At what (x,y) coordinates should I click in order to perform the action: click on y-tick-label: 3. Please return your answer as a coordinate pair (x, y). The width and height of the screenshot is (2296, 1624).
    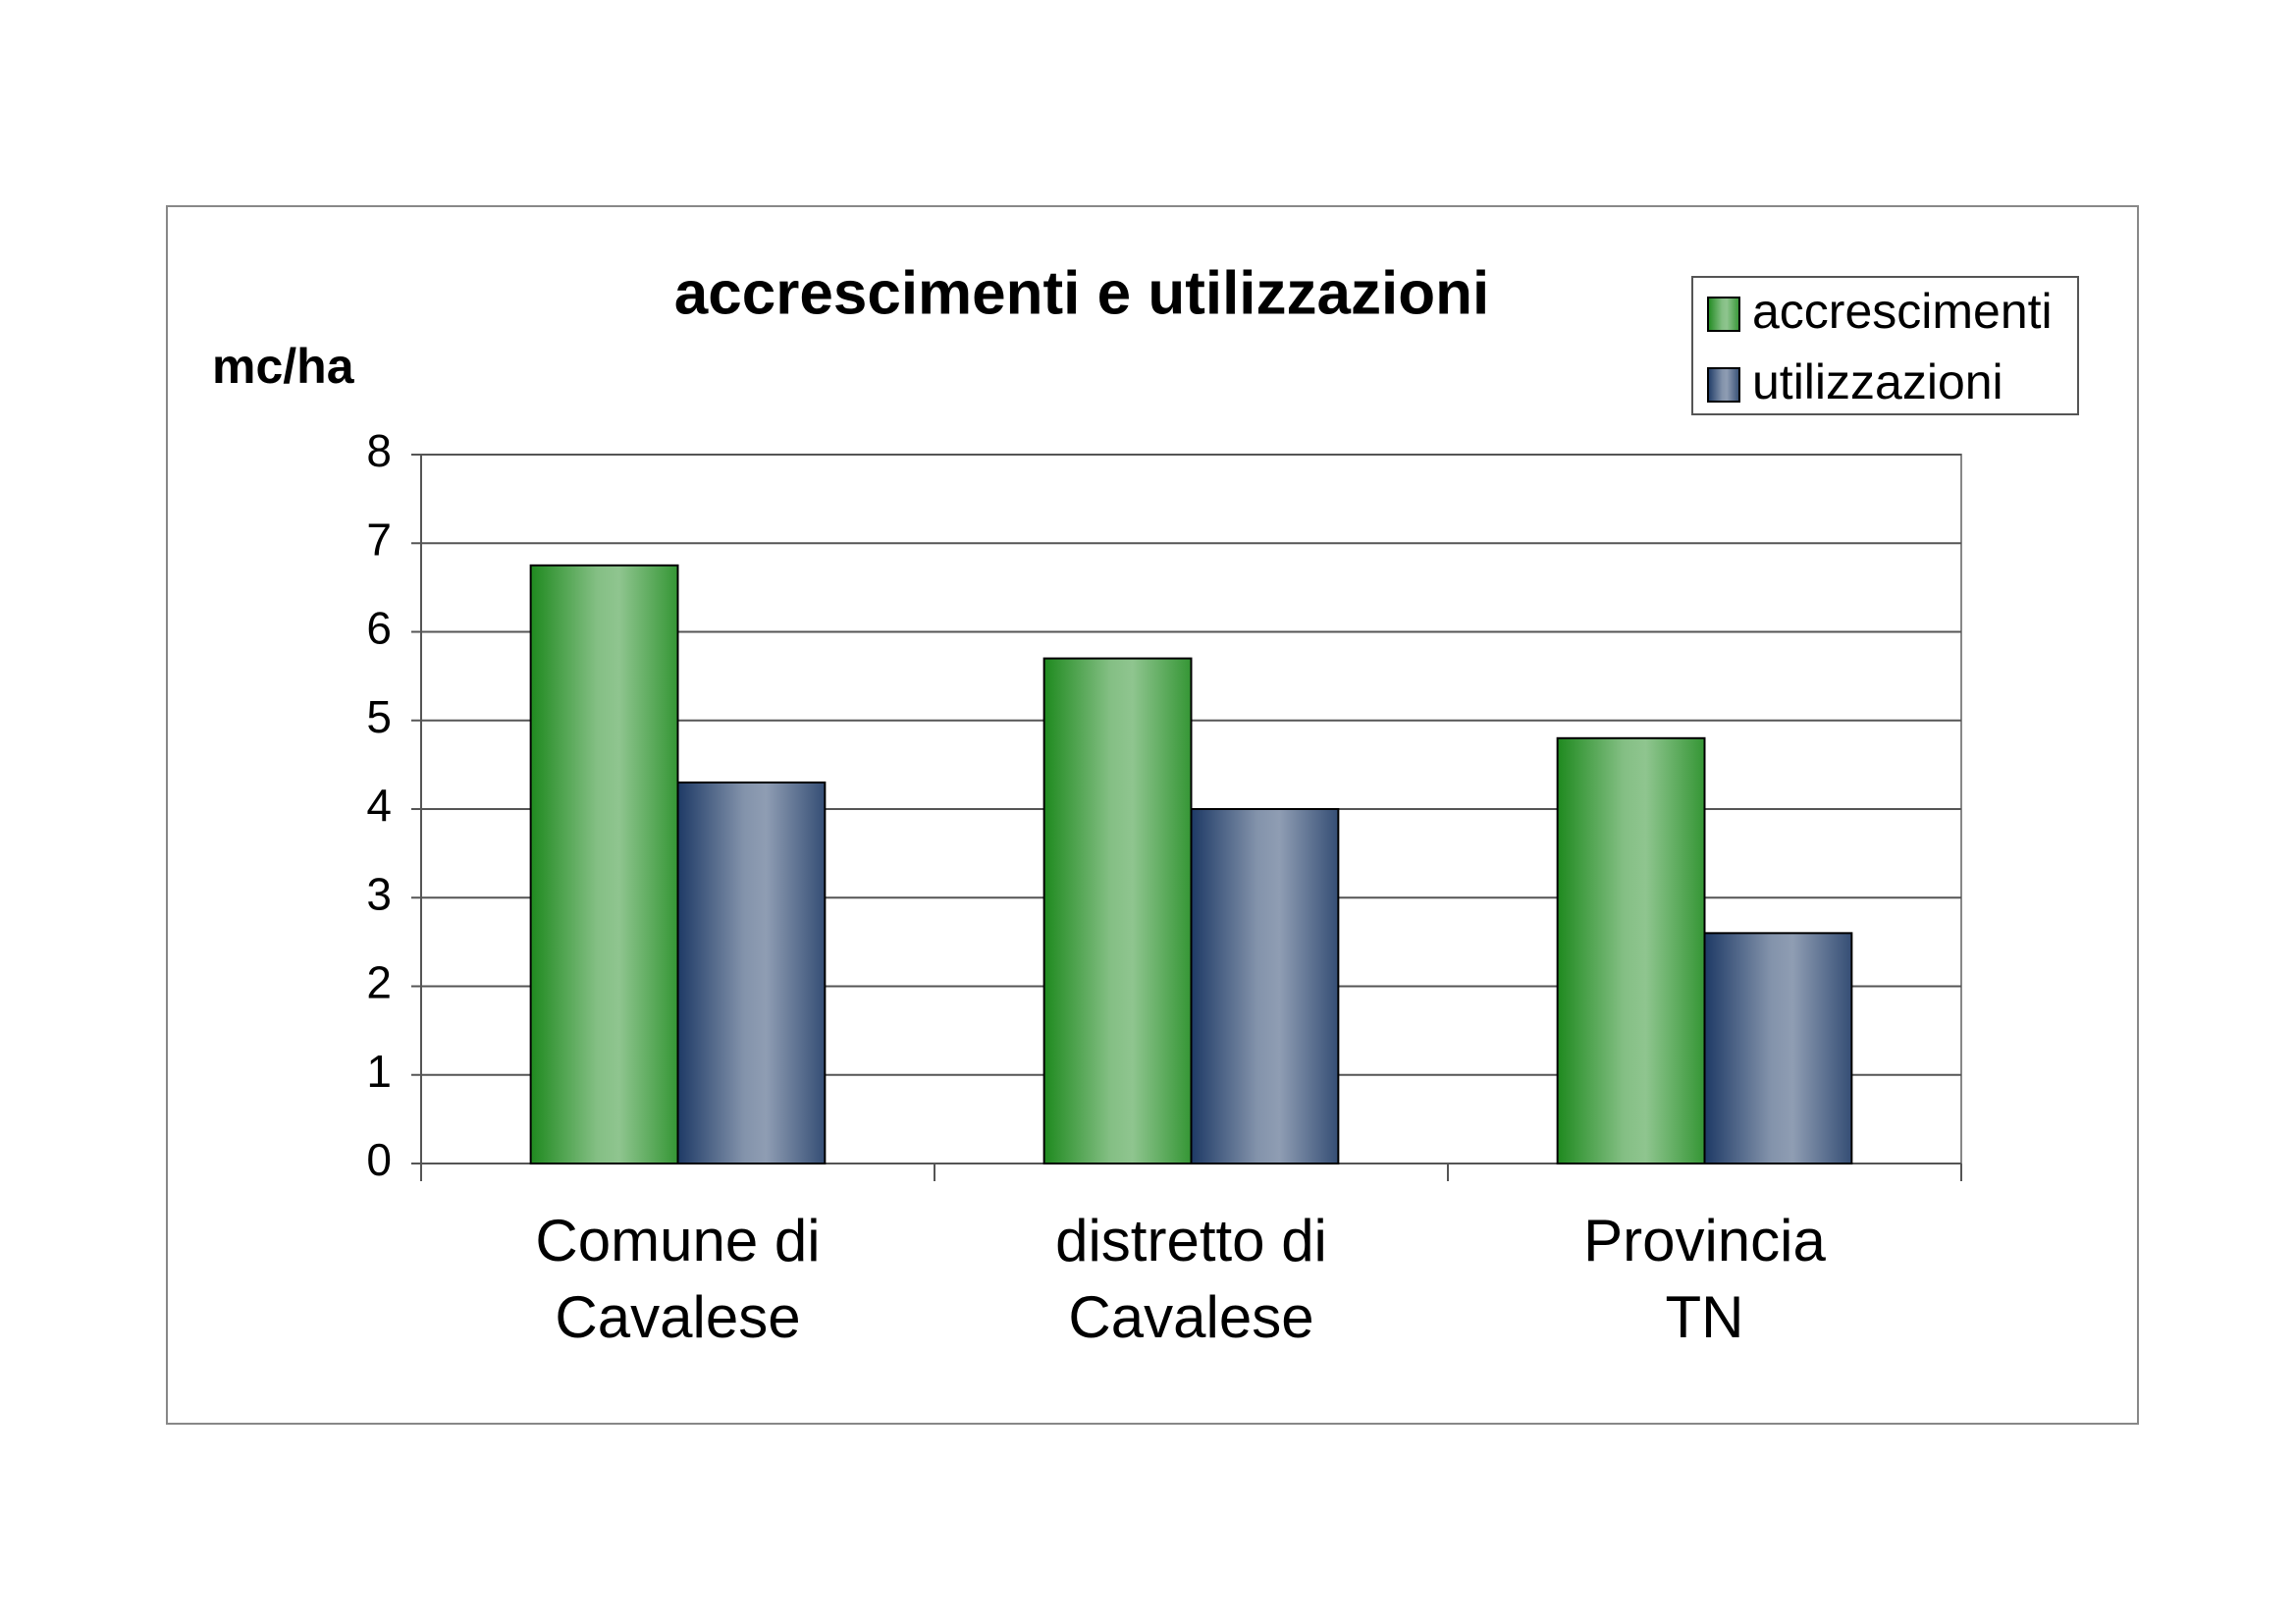
    Looking at the image, I should click on (379, 893).